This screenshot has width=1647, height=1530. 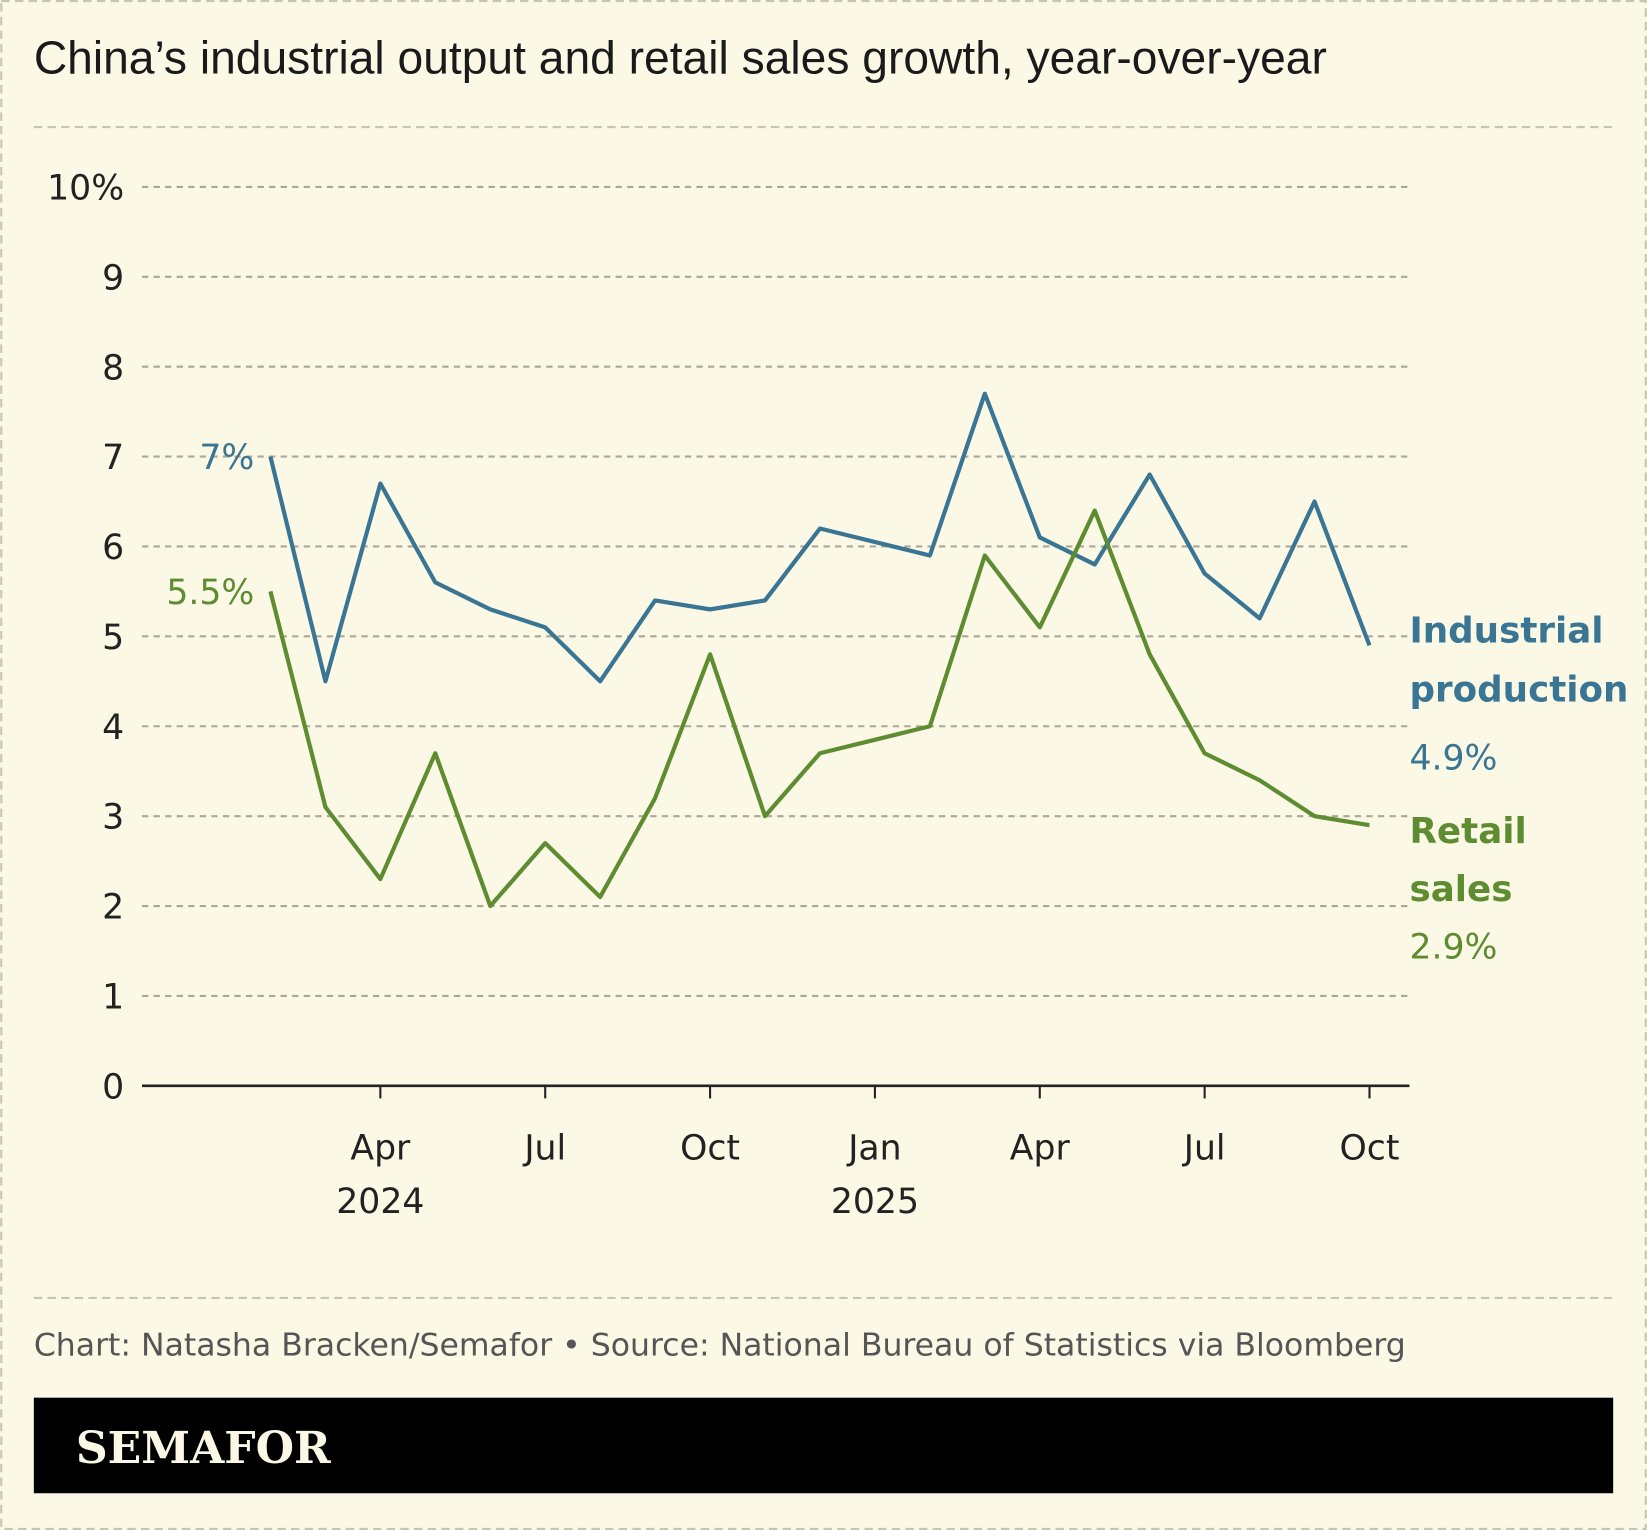 I want to click on series-name-part: sales, so click(x=1460, y=889).